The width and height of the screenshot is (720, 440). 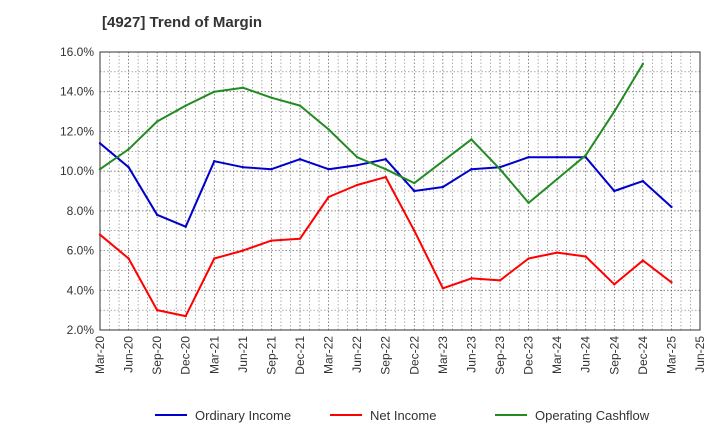 What do you see at coordinates (81, 211) in the screenshot?
I see `y-tick-label: 8.0%` at bounding box center [81, 211].